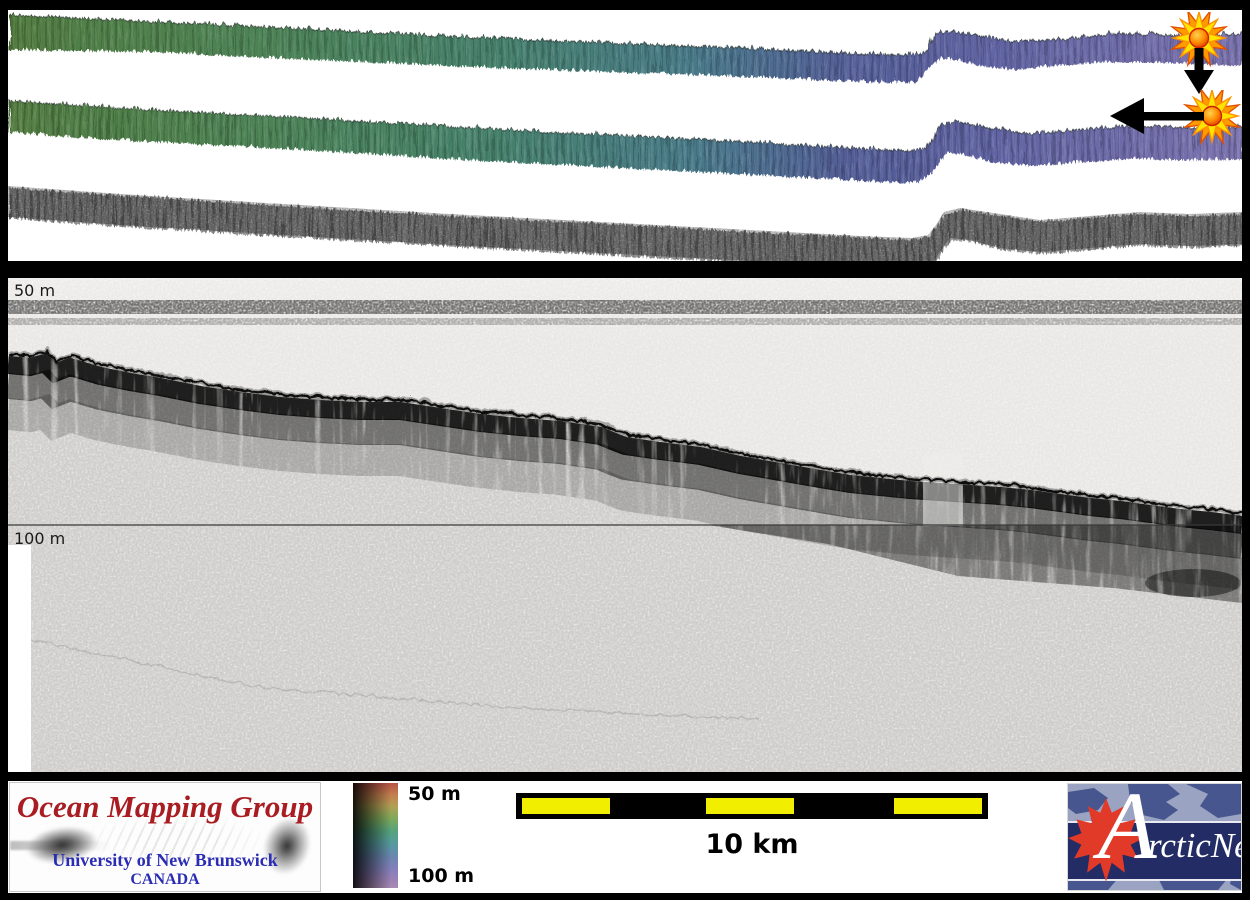 Image resolution: width=1250 pixels, height=900 pixels. I want to click on depth-color-scale, so click(375, 835).